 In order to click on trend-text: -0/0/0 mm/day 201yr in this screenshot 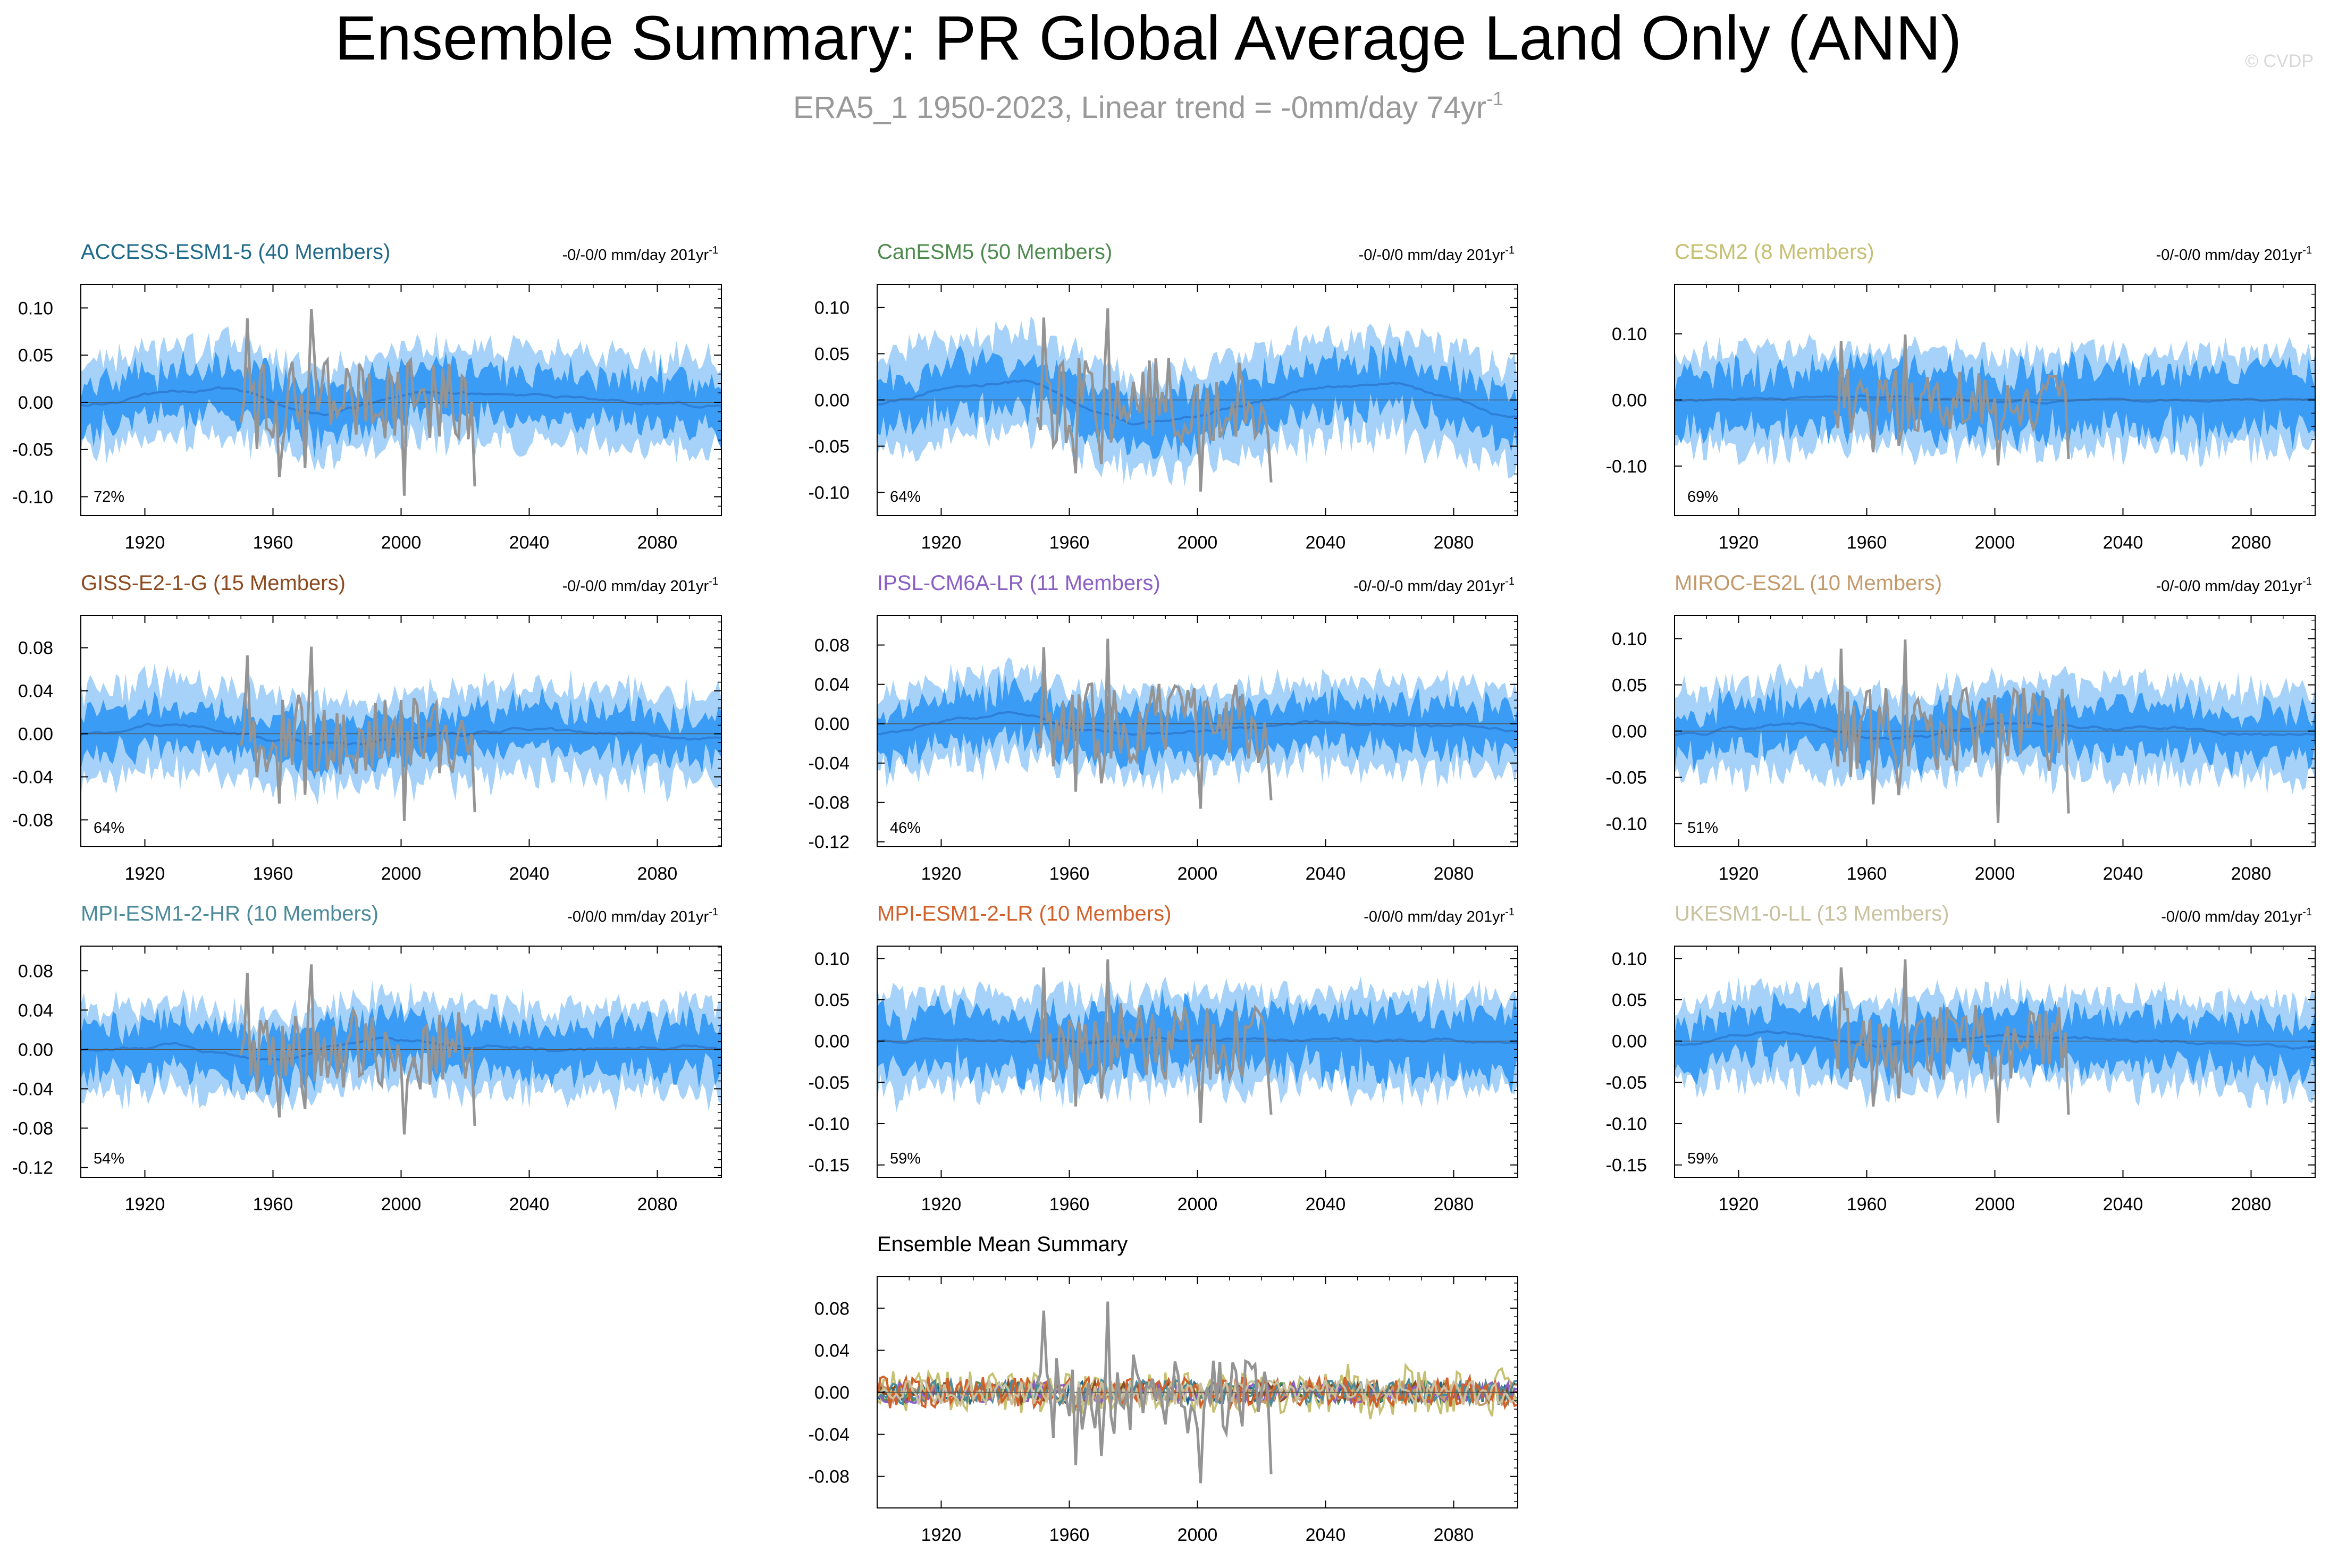, I will do `click(1434, 916)`.